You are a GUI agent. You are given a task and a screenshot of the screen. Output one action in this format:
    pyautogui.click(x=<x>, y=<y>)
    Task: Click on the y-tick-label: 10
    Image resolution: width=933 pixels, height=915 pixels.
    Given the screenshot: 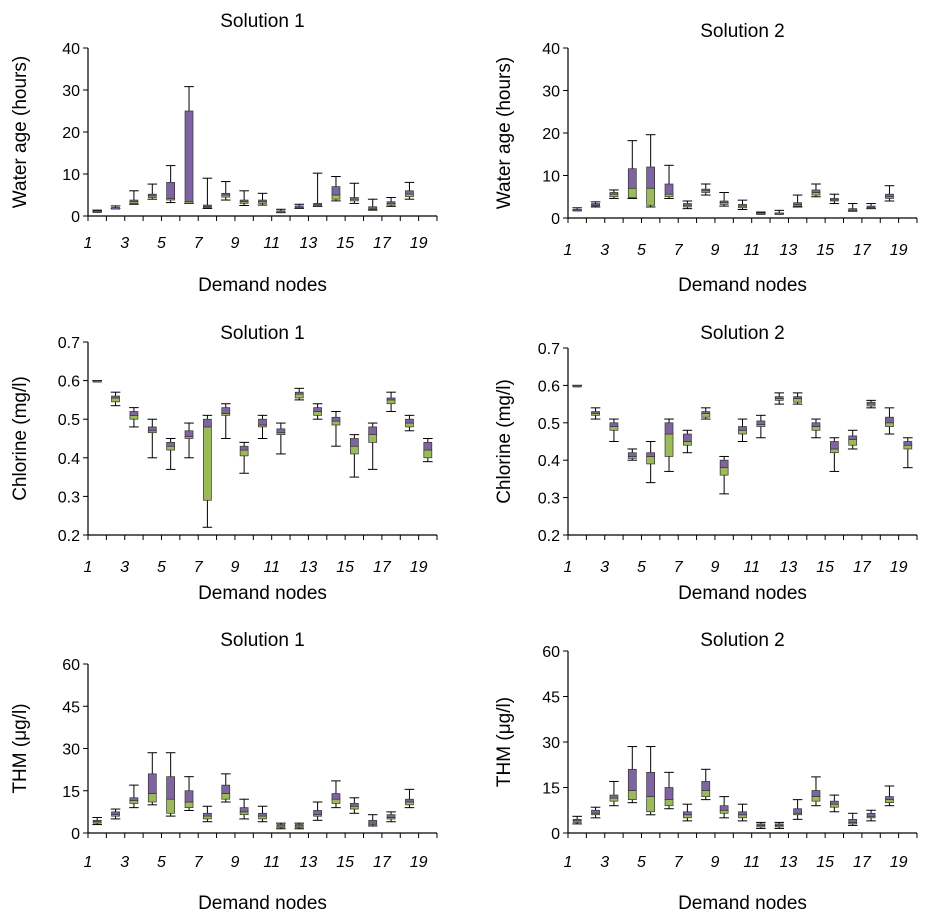 What is the action you would take?
    pyautogui.click(x=71, y=175)
    